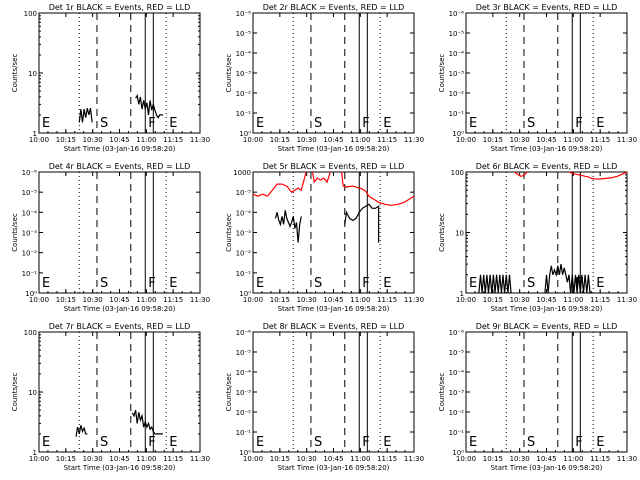 This screenshot has height=480, width=640. What do you see at coordinates (120, 7) in the screenshot?
I see `chart-title: Det 1r BLACK = Events, RED = LLD` at bounding box center [120, 7].